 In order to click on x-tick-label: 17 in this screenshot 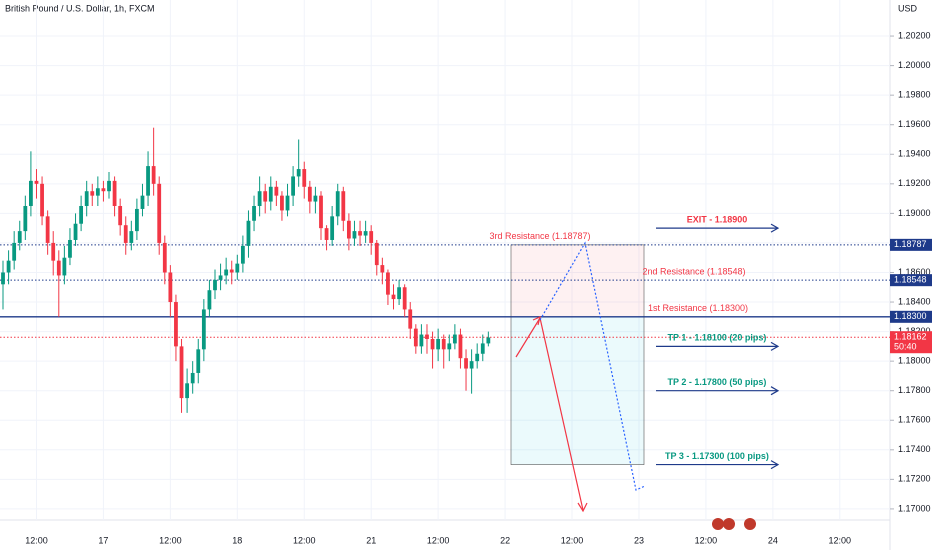, I will do `click(103, 540)`.